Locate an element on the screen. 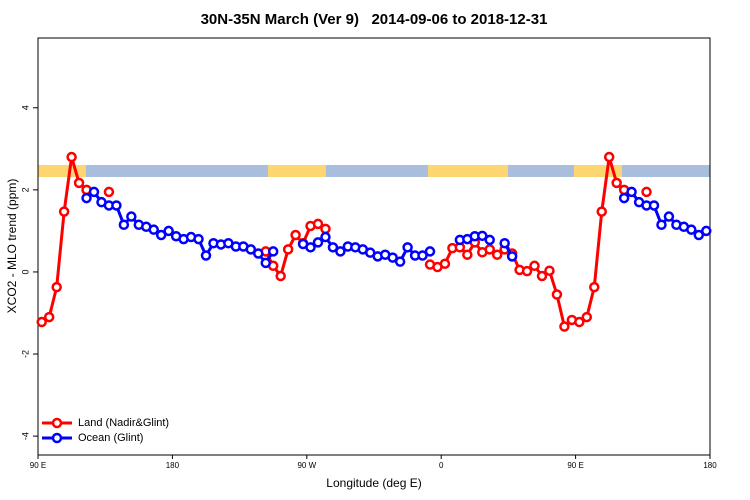 The height and width of the screenshot is (500, 750). x-tick-label: 90 W is located at coordinates (306, 465).